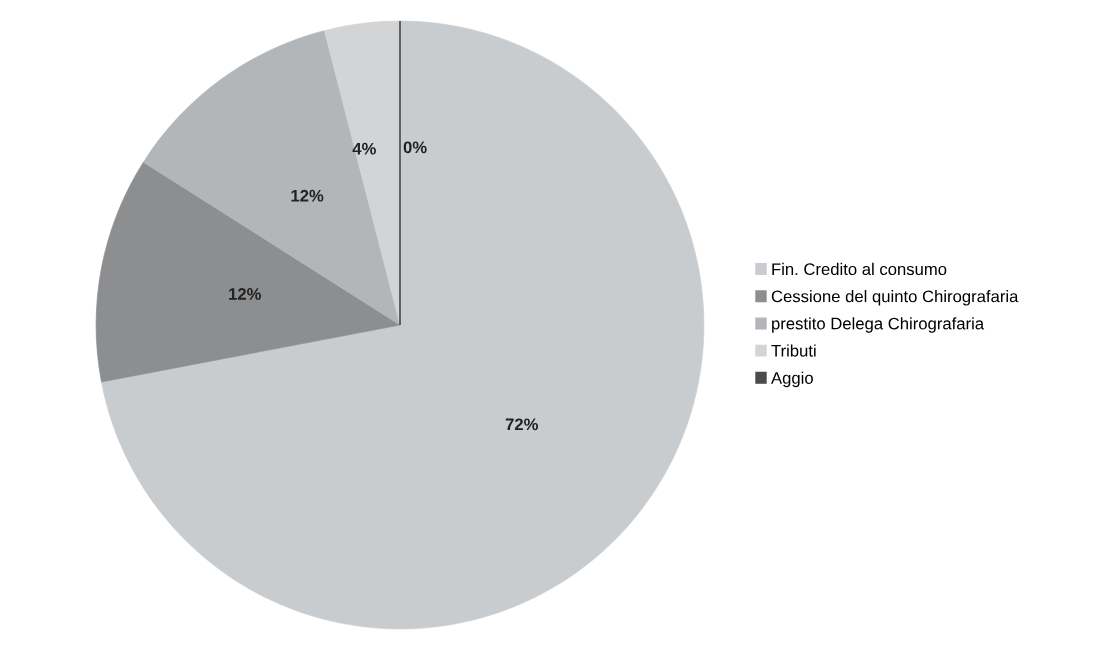 Image resolution: width=1099 pixels, height=655 pixels. I want to click on legend-label: Tributi, so click(793, 350).